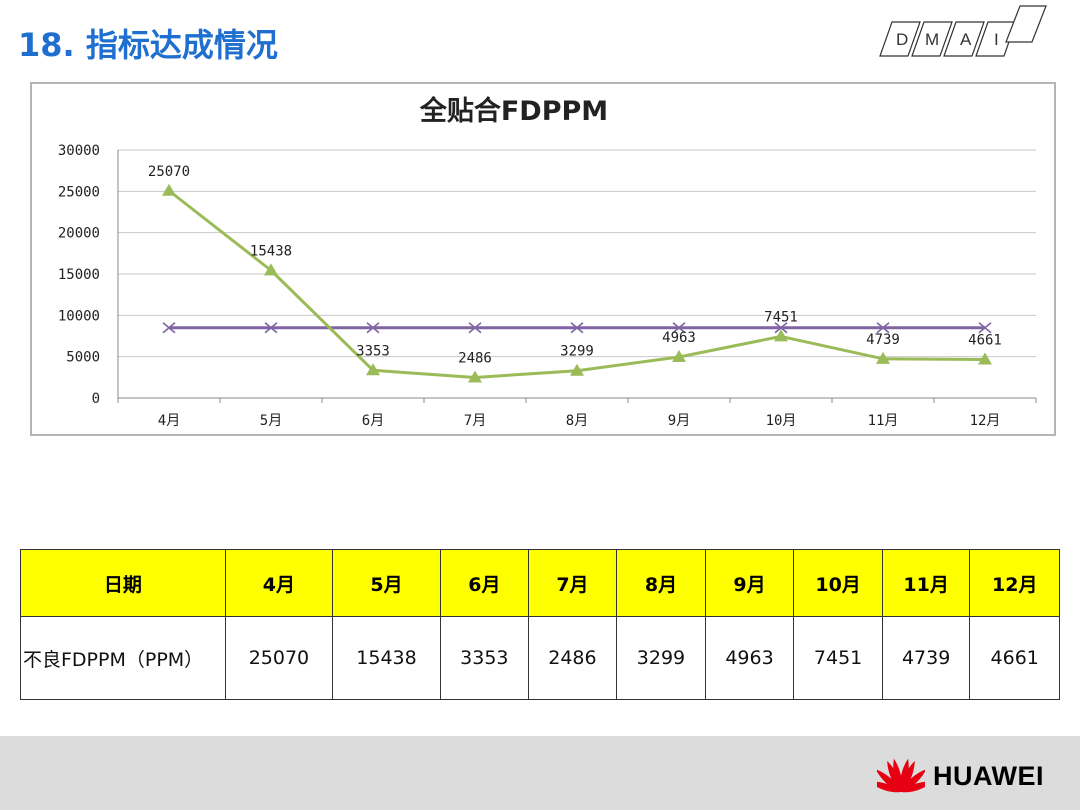 This screenshot has height=810, width=1080. What do you see at coordinates (513, 111) in the screenshot?
I see `chart-title: 全贴合FDPPM` at bounding box center [513, 111].